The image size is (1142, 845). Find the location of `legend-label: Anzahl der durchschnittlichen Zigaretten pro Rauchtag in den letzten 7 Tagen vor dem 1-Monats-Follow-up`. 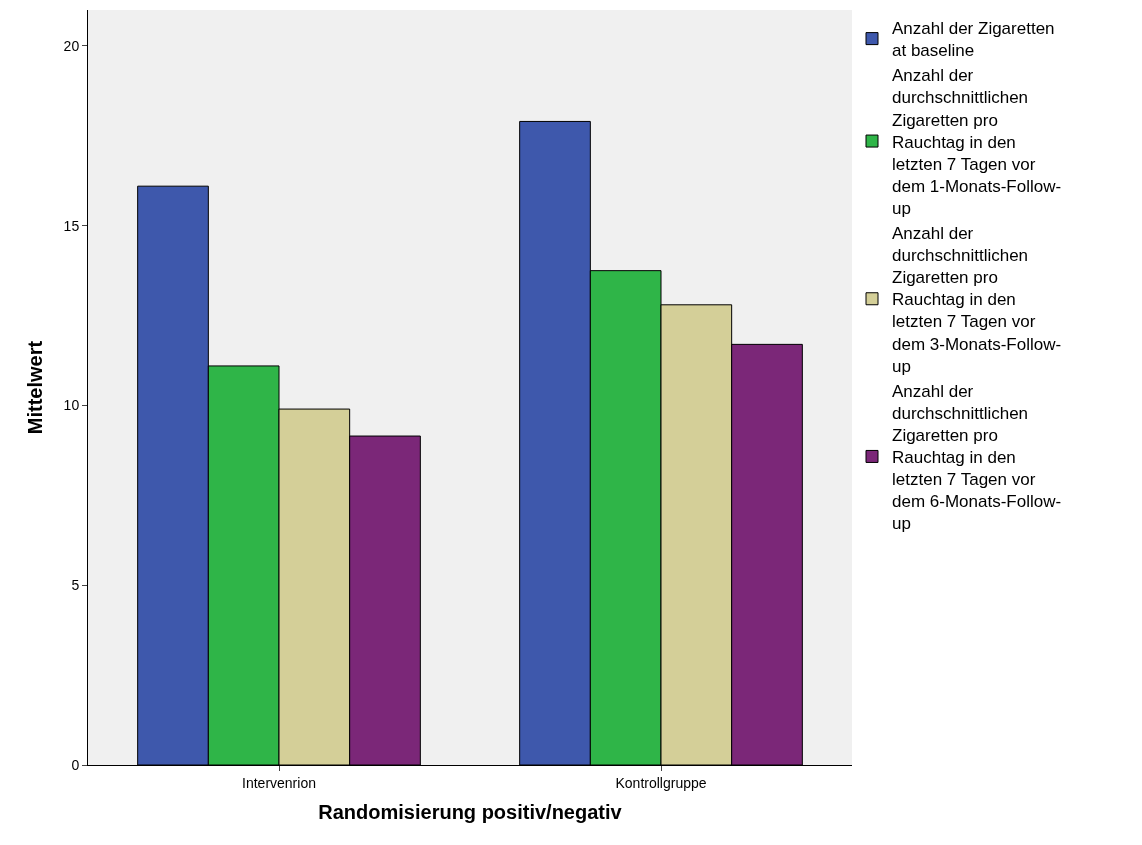

legend-label: Anzahl der durchschnittlichen Zigaretten pro Rauchtag in den letzten 7 Tagen vor dem 1-Monats-Follow-up is located at coordinates (977, 142).